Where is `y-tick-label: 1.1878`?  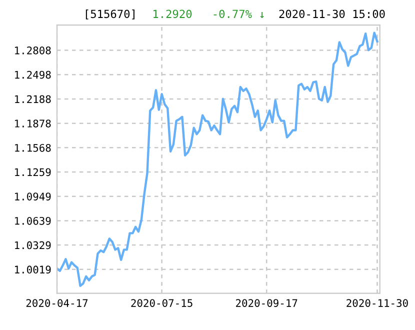
y-tick-label: 1.1878 is located at coordinates (33, 124).